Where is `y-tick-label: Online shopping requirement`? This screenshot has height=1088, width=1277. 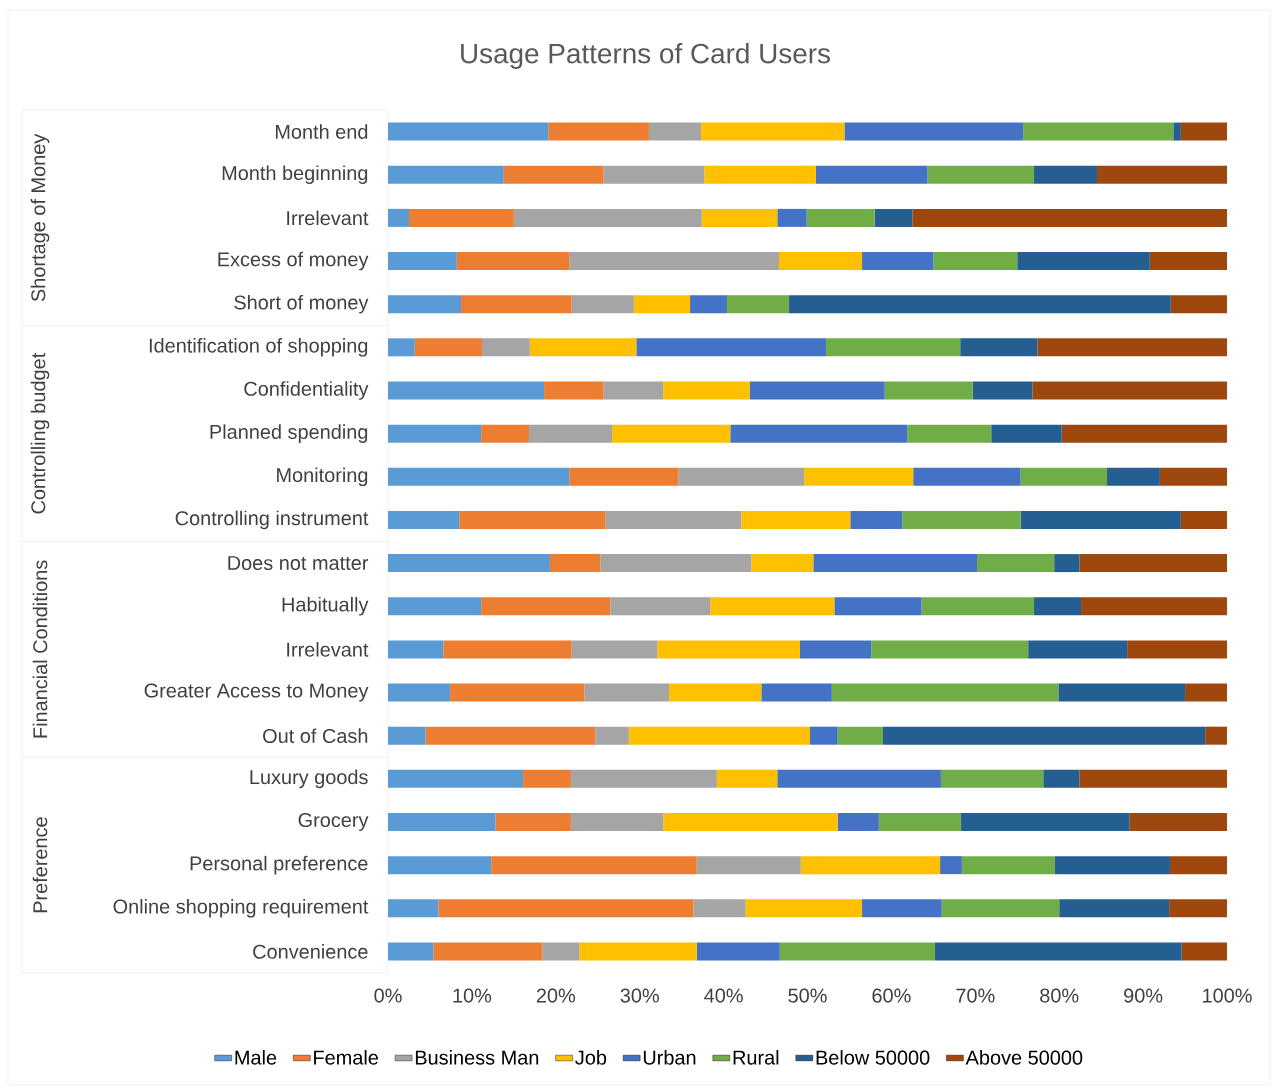
y-tick-label: Online shopping requirement is located at coordinates (241, 908).